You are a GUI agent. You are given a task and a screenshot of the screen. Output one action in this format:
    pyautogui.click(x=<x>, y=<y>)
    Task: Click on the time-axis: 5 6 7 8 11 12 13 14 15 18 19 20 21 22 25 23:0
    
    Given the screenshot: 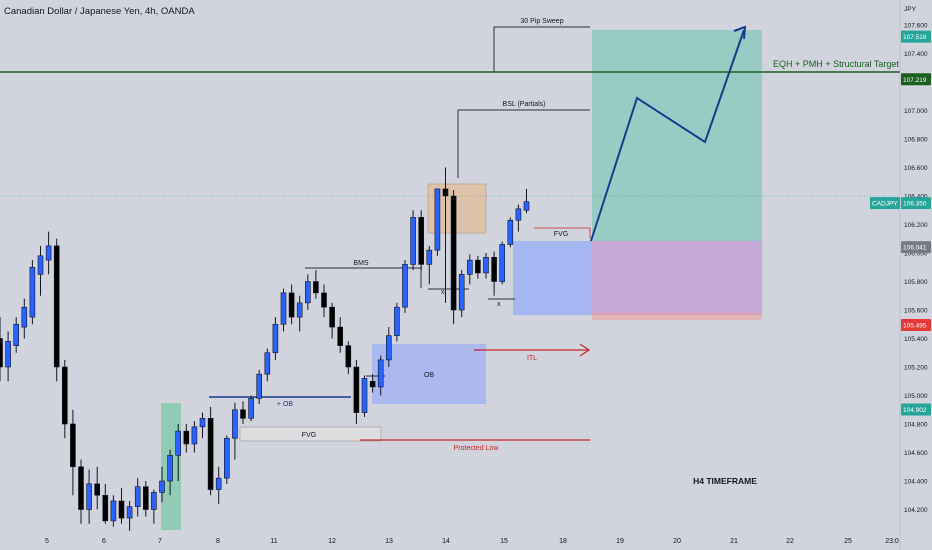 What is the action you would take?
    pyautogui.click(x=472, y=541)
    